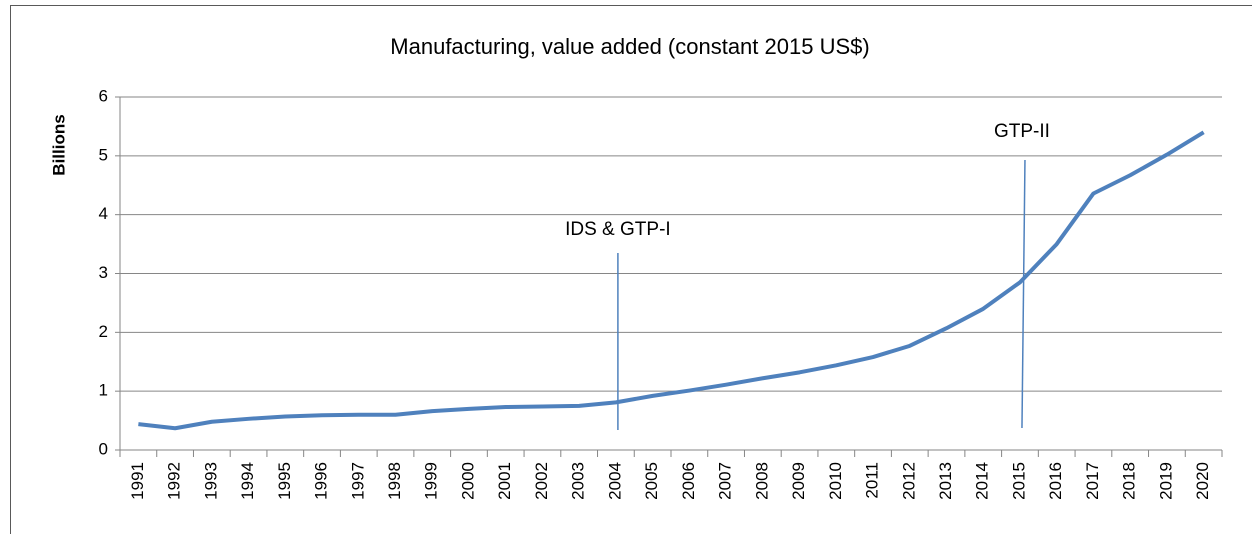 The image size is (1253, 534). I want to click on x-tick-label: 1999, so click(431, 481).